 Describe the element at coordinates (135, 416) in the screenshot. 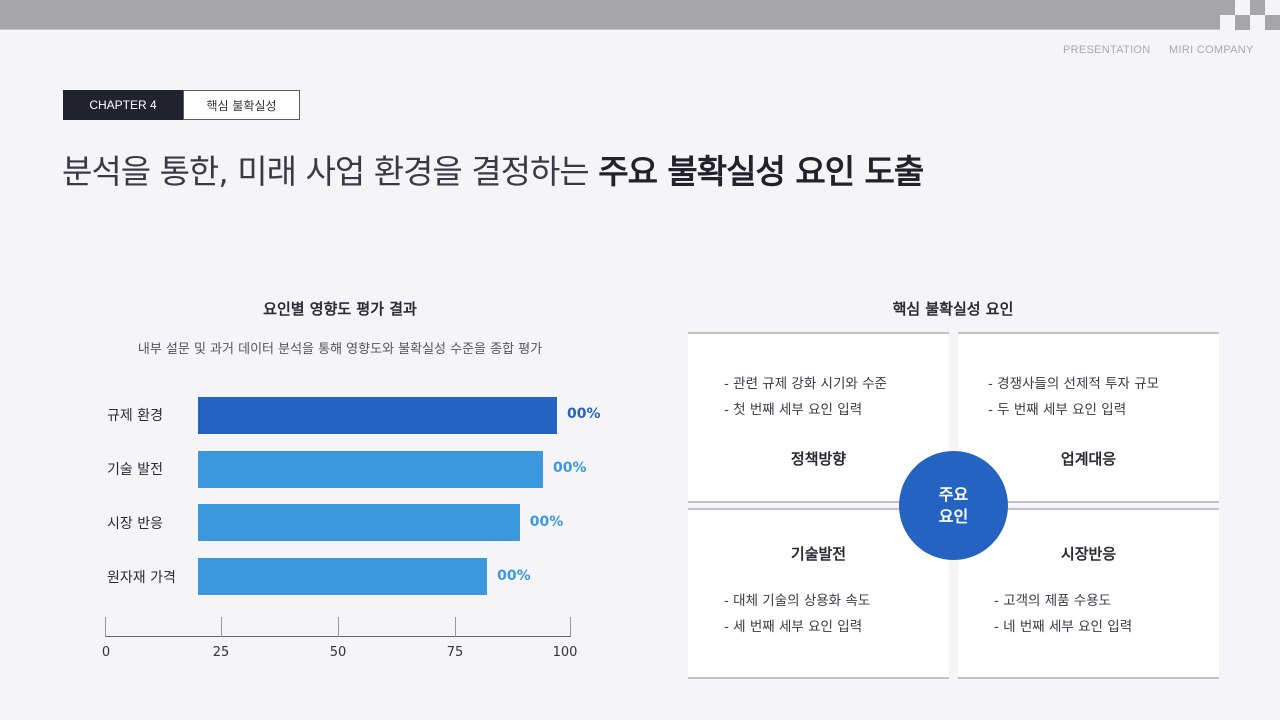

I see `category-label: 규제 환경` at that location.